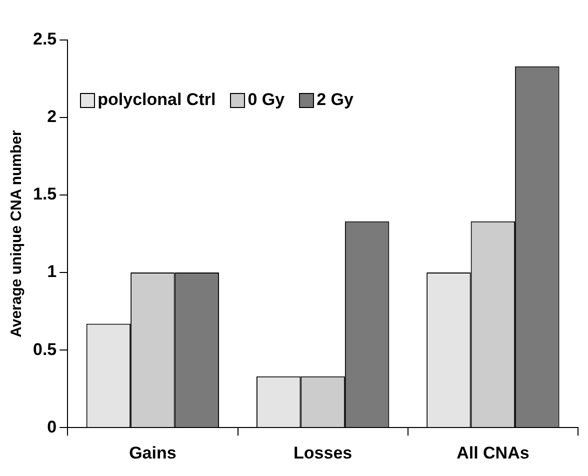  Describe the element at coordinates (52, 272) in the screenshot. I see `y-tick-label: 1` at that location.